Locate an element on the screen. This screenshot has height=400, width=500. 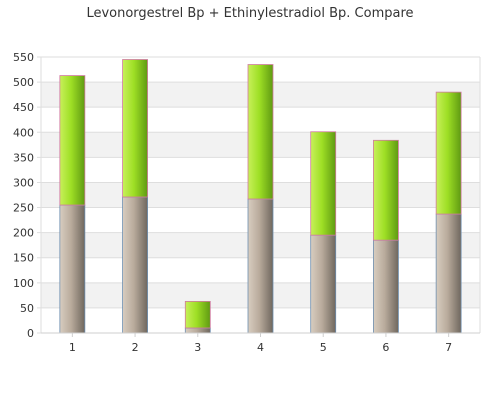
x-tick-label: 3 is located at coordinates (197, 347).